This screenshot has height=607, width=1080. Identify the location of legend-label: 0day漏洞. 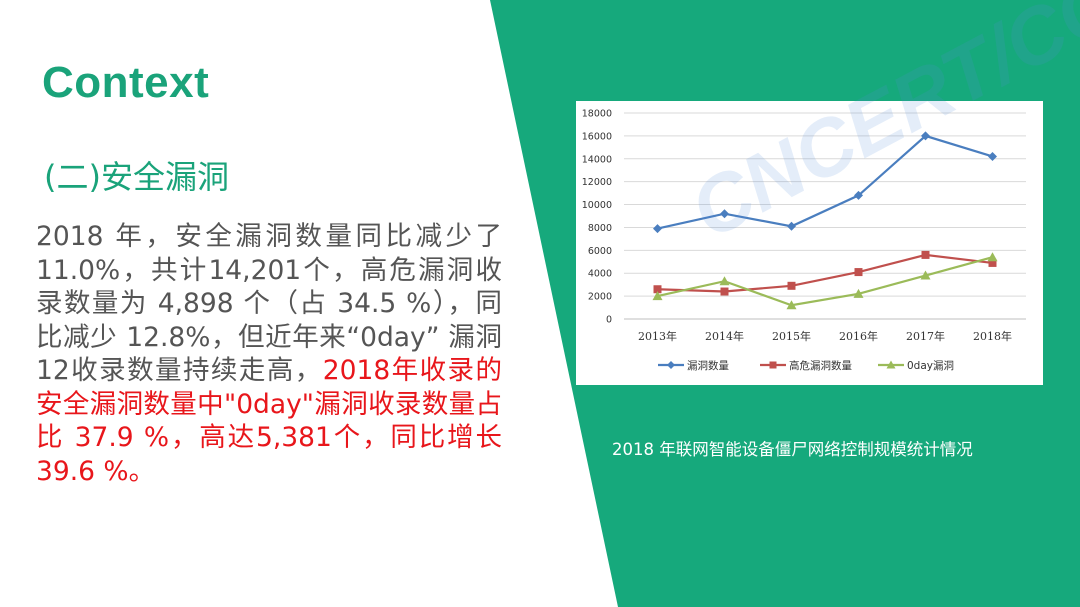
(930, 366).